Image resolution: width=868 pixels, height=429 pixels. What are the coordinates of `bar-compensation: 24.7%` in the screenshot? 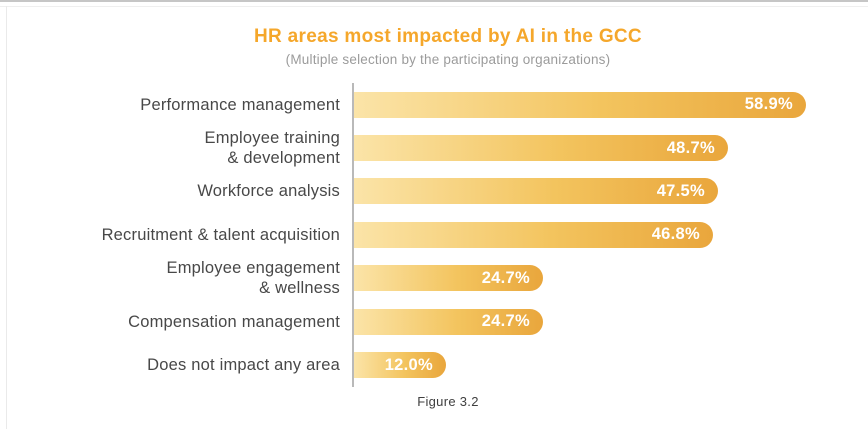 It's located at (448, 321).